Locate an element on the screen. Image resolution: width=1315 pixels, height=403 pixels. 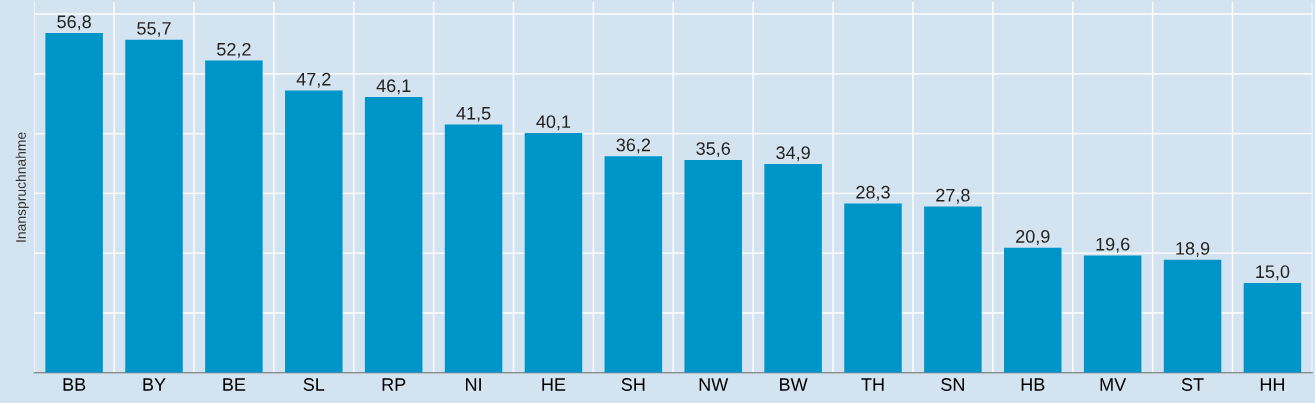
data-label: 20,9 is located at coordinates (1033, 237).